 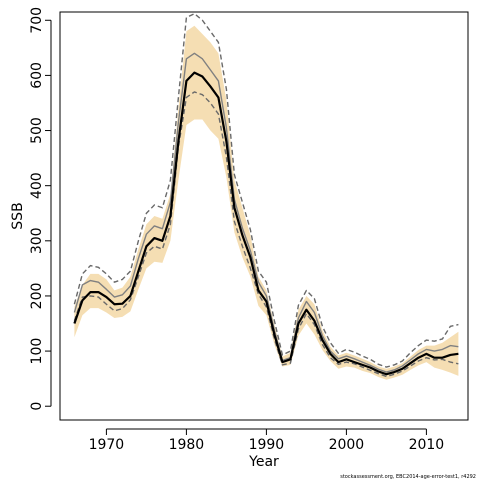 I want to click on y-tick-label: 700, so click(x=37, y=20).